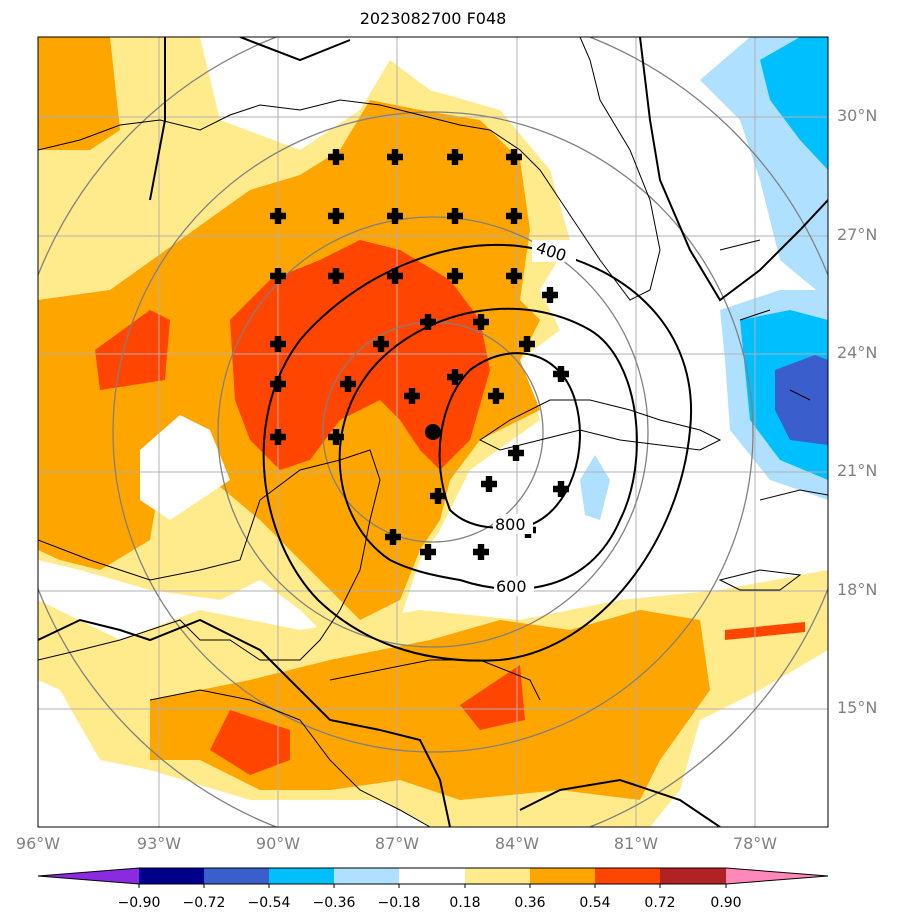  Describe the element at coordinates (88, 876) in the screenshot. I see `colorbar-extend-low` at that location.